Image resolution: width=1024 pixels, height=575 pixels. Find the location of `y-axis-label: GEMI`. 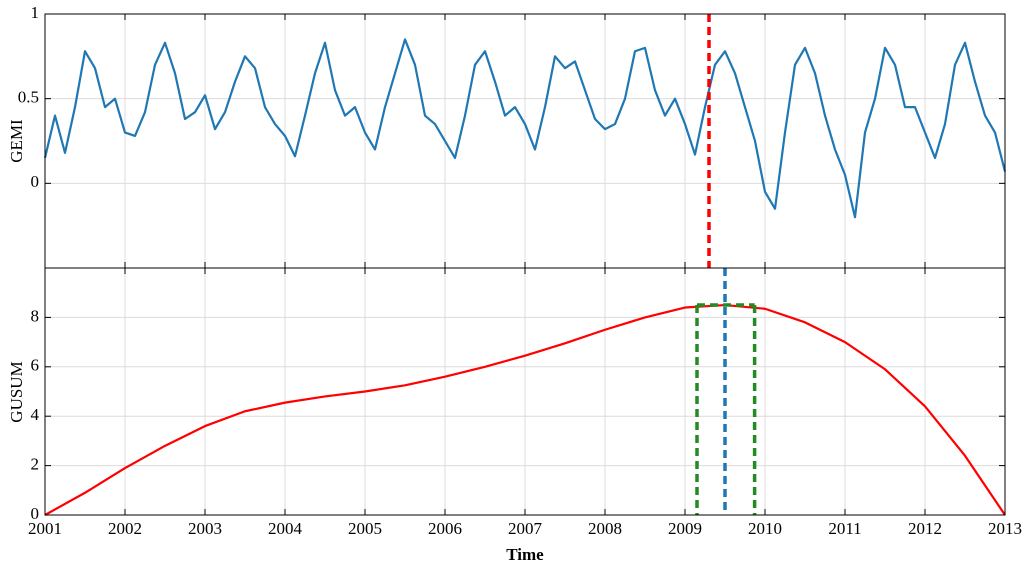

y-axis-label: GEMI is located at coordinates (16, 141).